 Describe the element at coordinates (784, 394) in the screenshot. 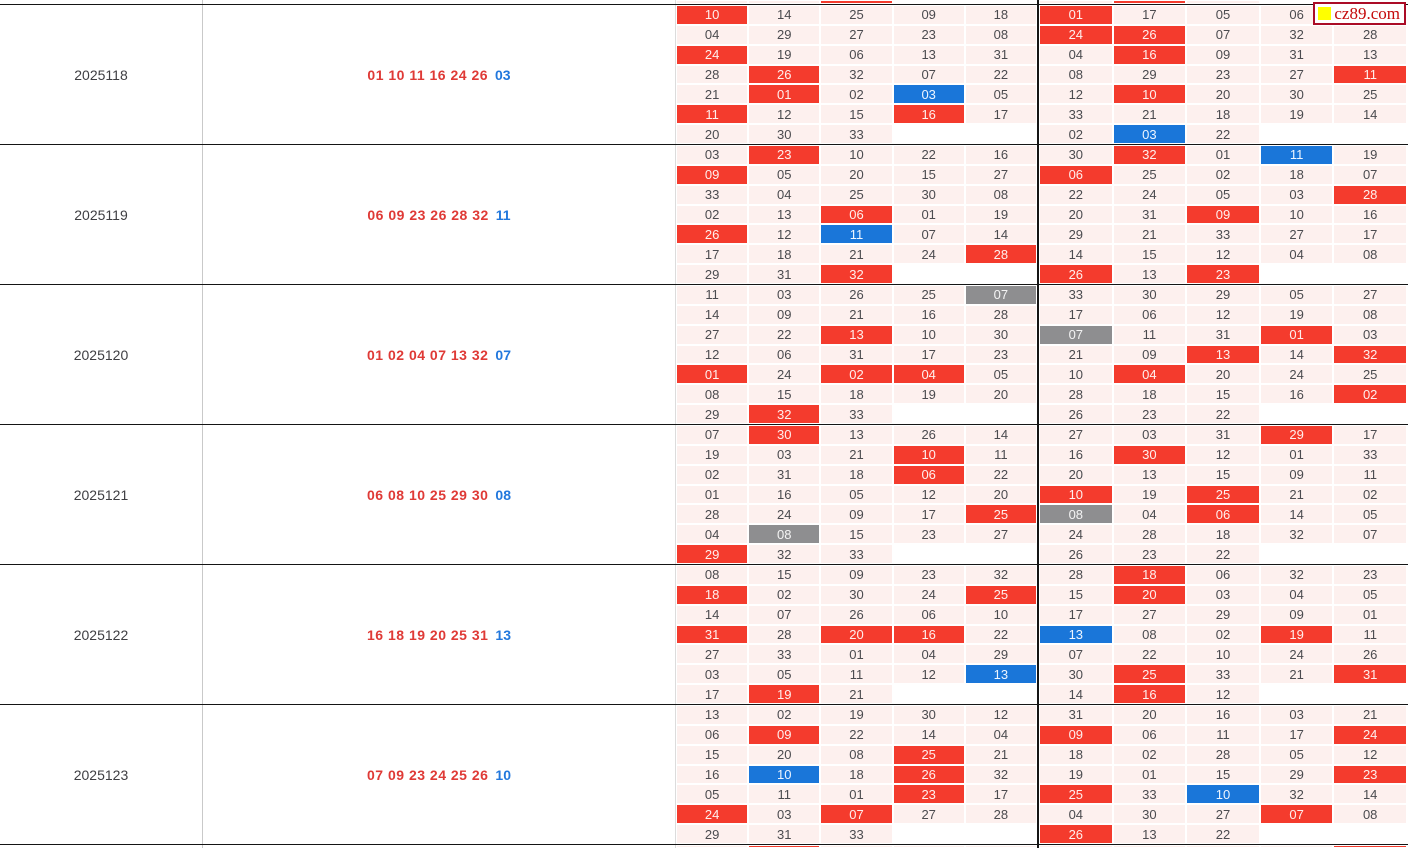

I see `grid-cell: 15` at that location.